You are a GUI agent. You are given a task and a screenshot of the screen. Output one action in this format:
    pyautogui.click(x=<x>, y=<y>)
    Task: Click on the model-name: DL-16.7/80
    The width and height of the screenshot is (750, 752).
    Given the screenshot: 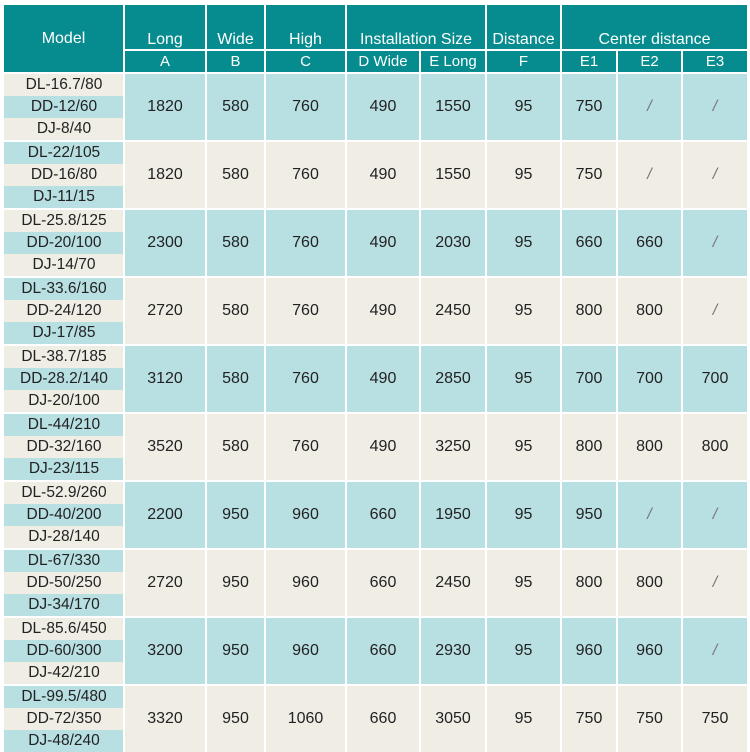 What is the action you would take?
    pyautogui.click(x=63, y=85)
    